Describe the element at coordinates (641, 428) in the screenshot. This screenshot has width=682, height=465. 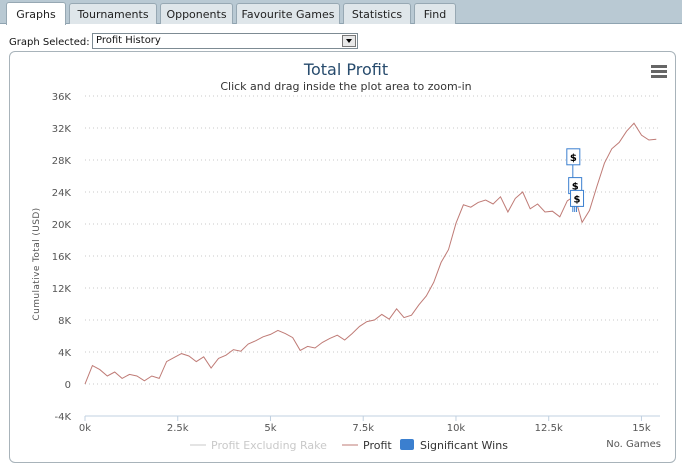
I see `x-tick-label: 15k` at that location.